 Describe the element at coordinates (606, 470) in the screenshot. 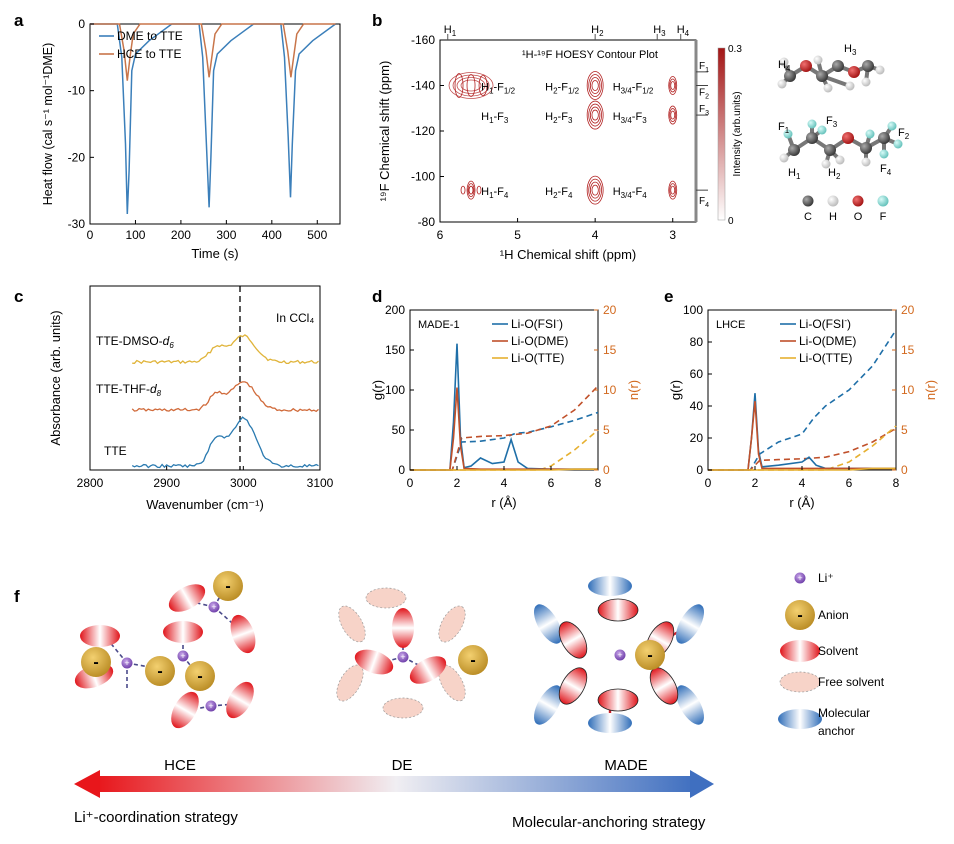

I see `y-right-tick-label: 0` at that location.